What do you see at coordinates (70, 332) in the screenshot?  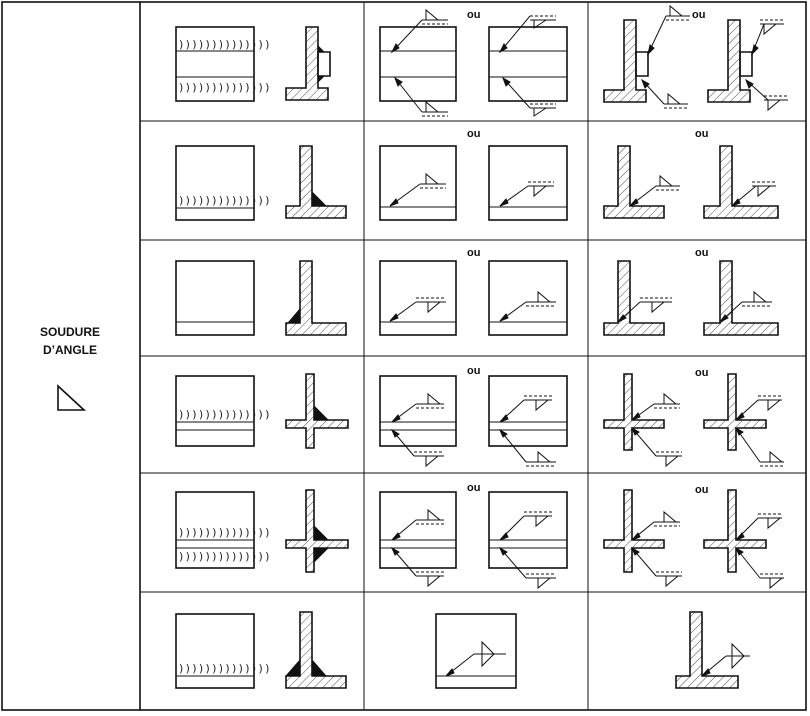 I see `weld-type-label: SOUDURE` at bounding box center [70, 332].